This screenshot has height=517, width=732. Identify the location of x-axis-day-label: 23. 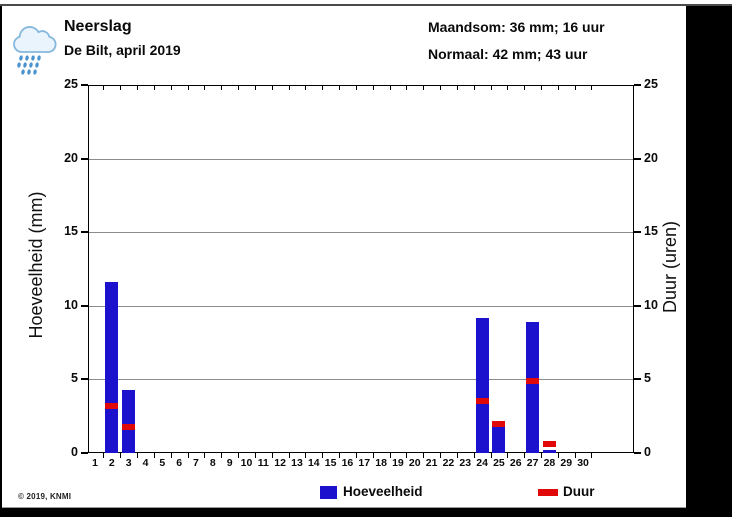
(465, 463).